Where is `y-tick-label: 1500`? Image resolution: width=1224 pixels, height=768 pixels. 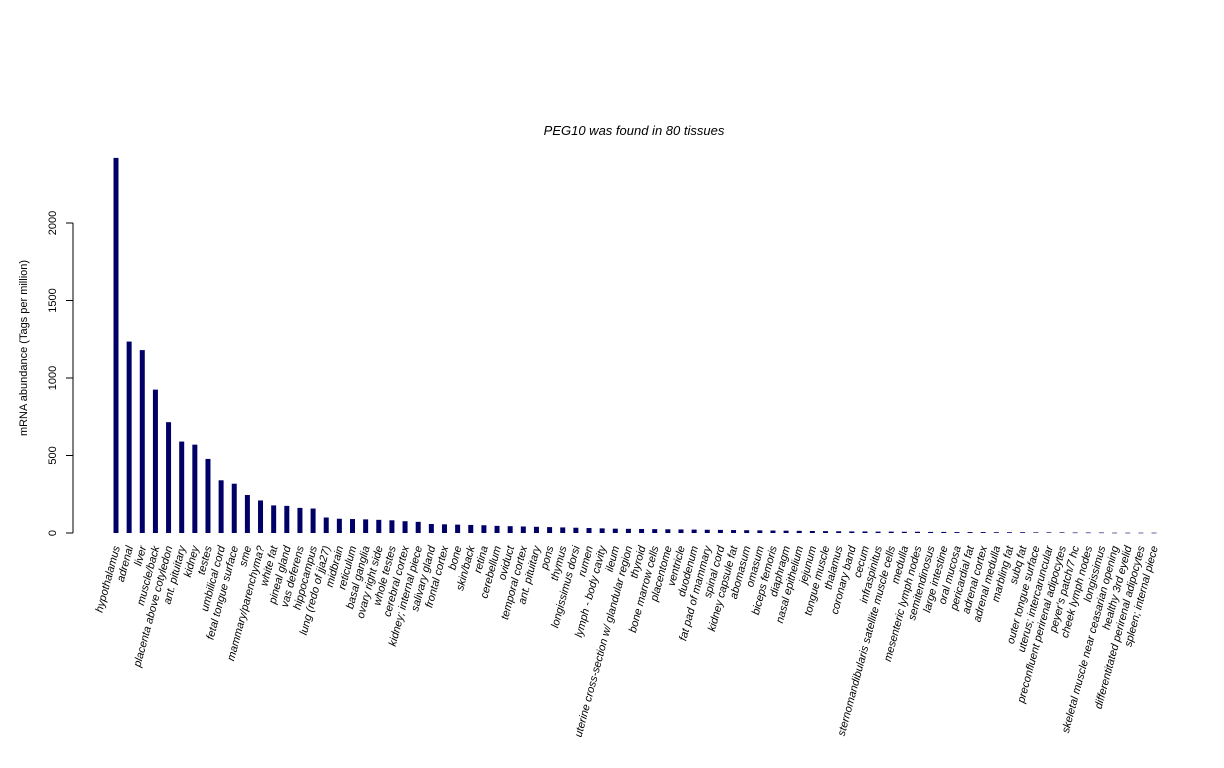
y-tick-label: 1500 is located at coordinates (53, 300).